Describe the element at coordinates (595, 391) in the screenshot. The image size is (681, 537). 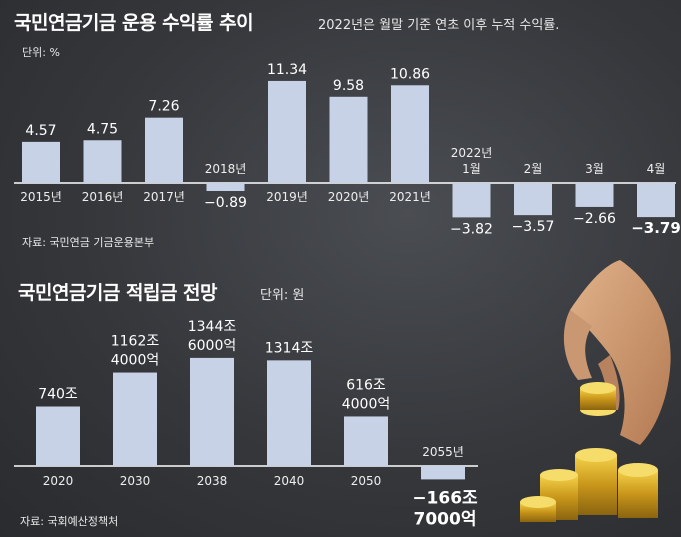
I see `coins-hand-illustration` at that location.